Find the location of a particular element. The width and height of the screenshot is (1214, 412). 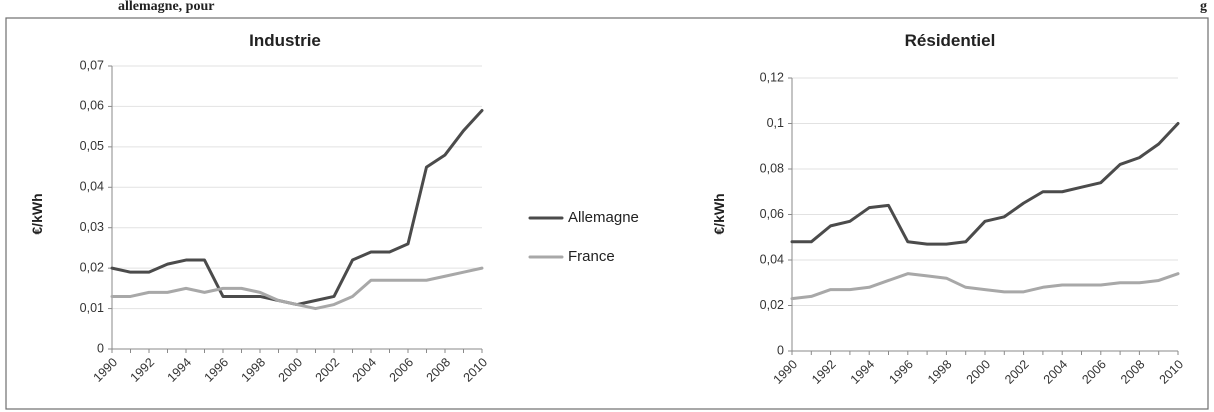

y-tick-label: 0,08 is located at coordinates (772, 168).